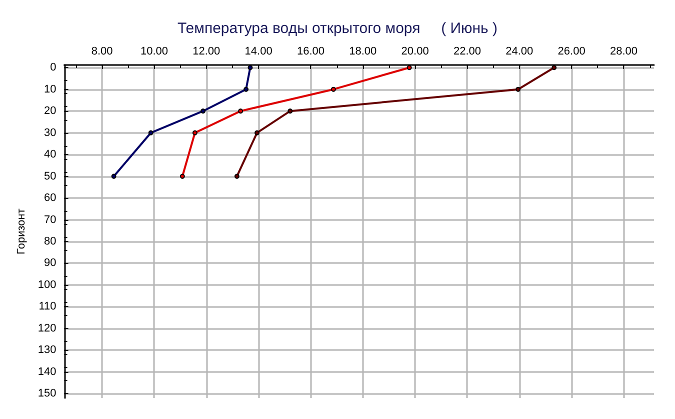  I want to click on y-tick-label: 120, so click(47, 328).